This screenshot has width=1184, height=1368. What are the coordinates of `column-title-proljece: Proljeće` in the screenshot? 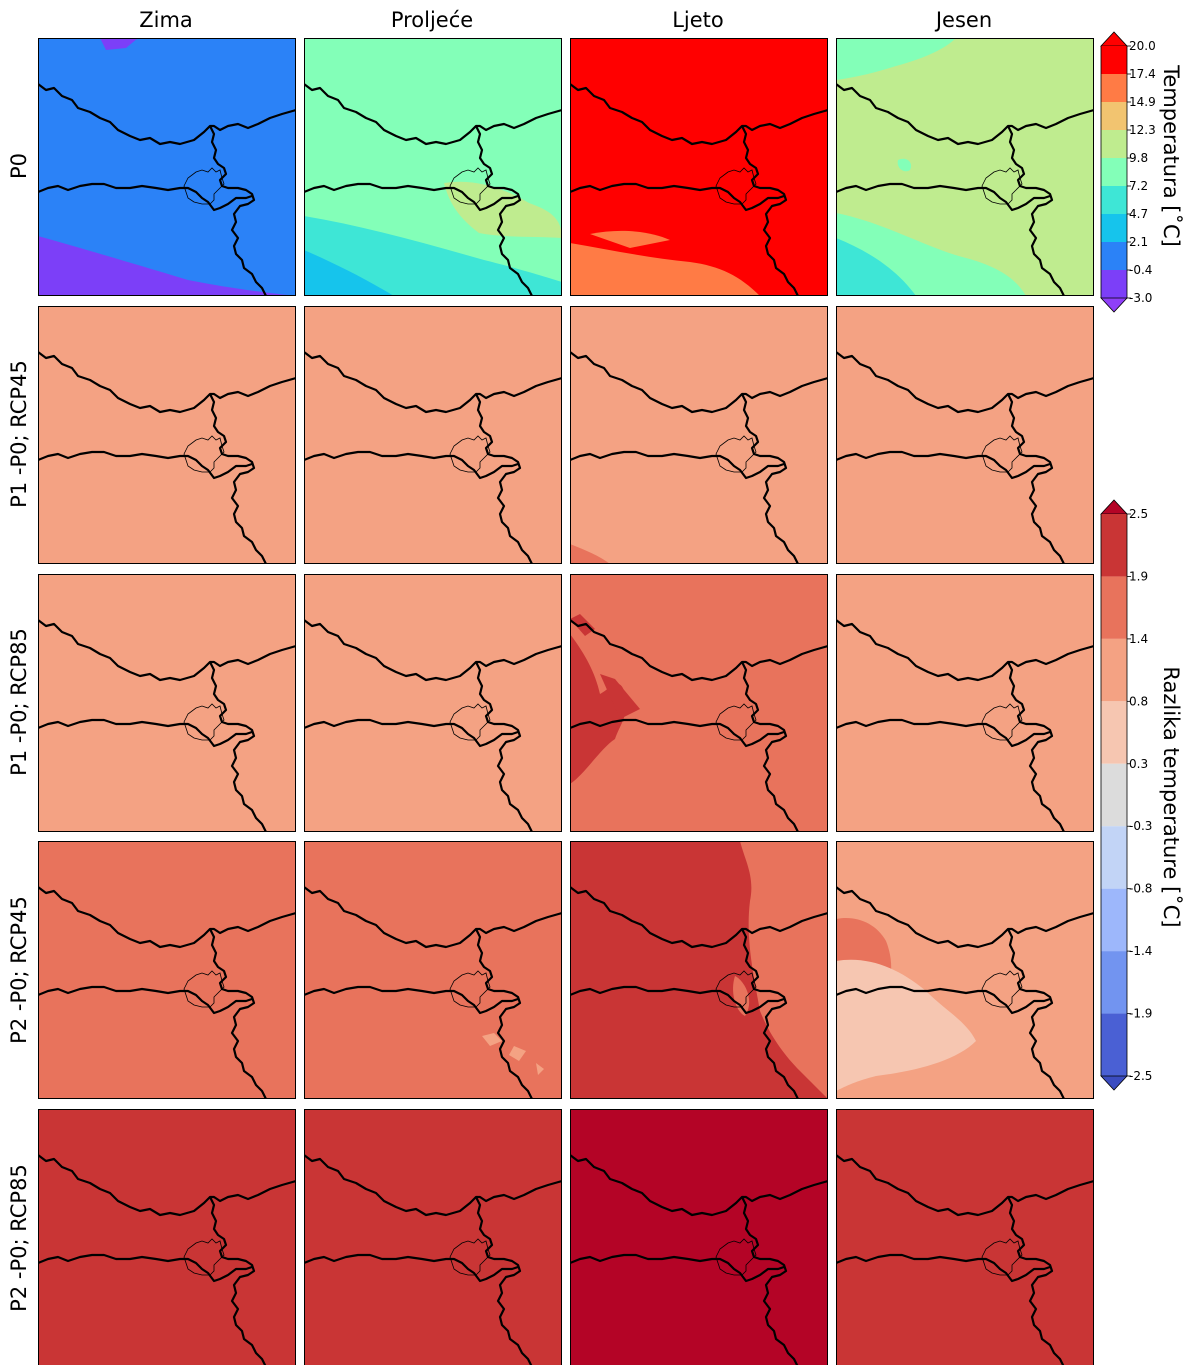 It's located at (432, 20).